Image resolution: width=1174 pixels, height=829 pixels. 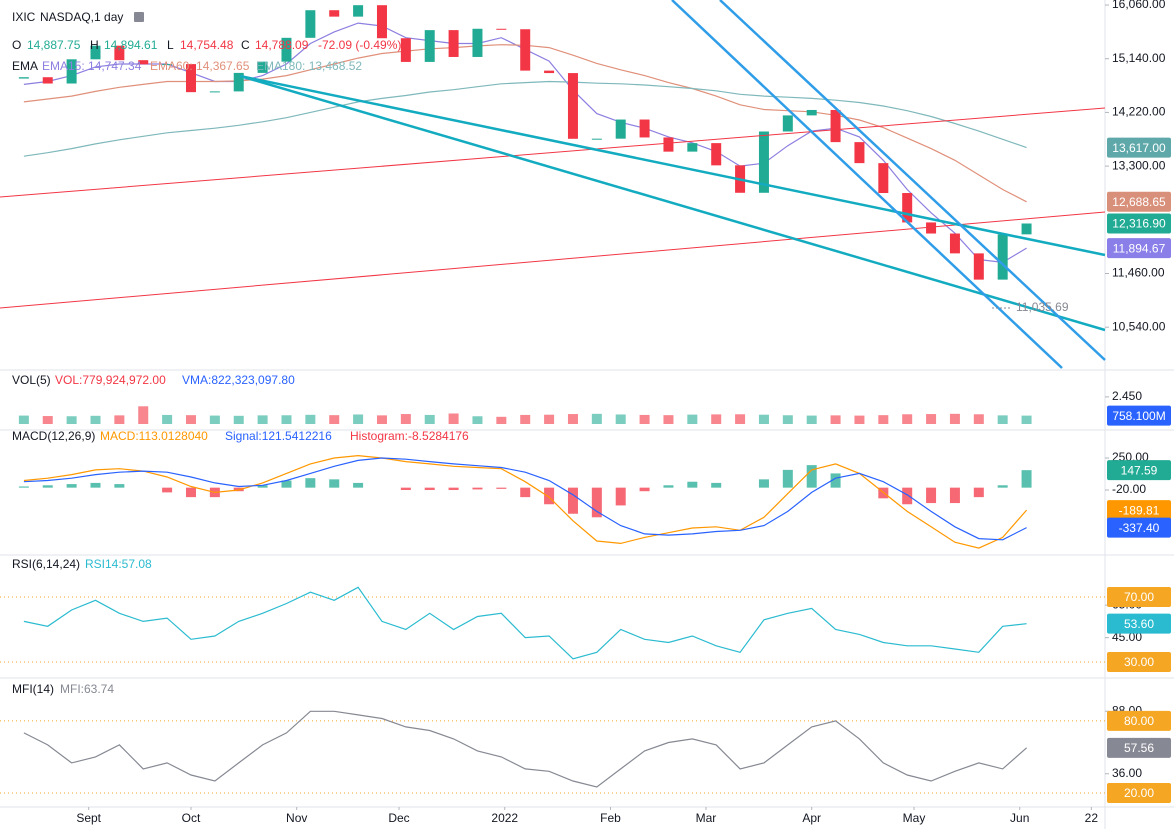 What do you see at coordinates (309, 66) in the screenshot?
I see `legend-text: EMA180: 13,468.52` at bounding box center [309, 66].